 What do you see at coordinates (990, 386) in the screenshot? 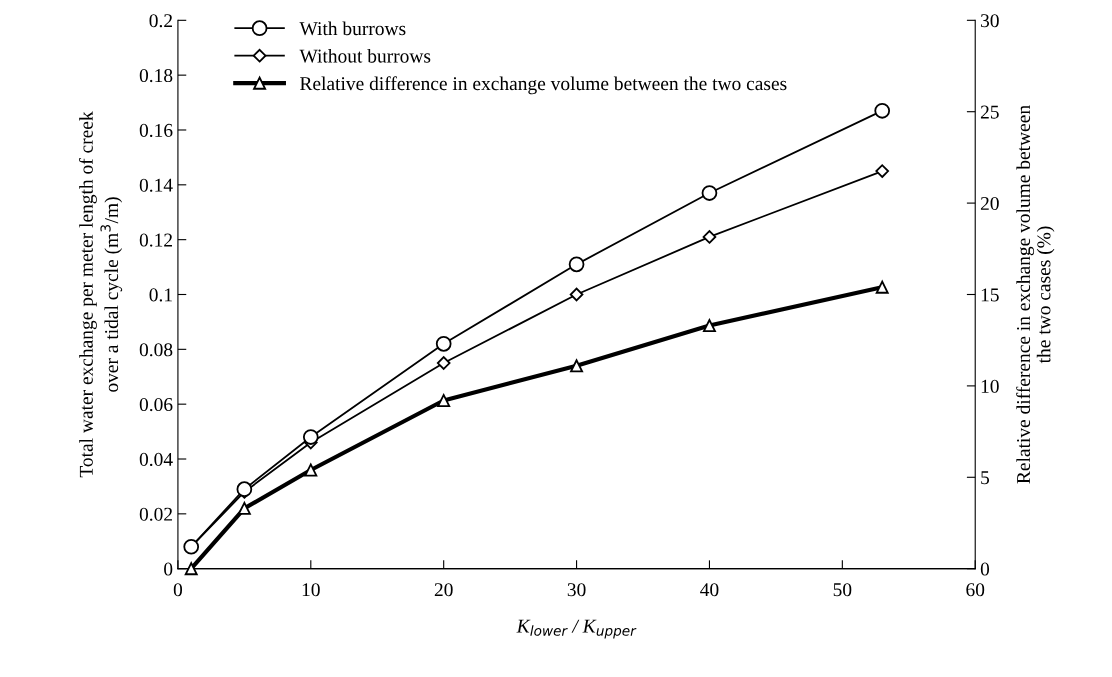
I see `y2-tick-label: 10` at bounding box center [990, 386].